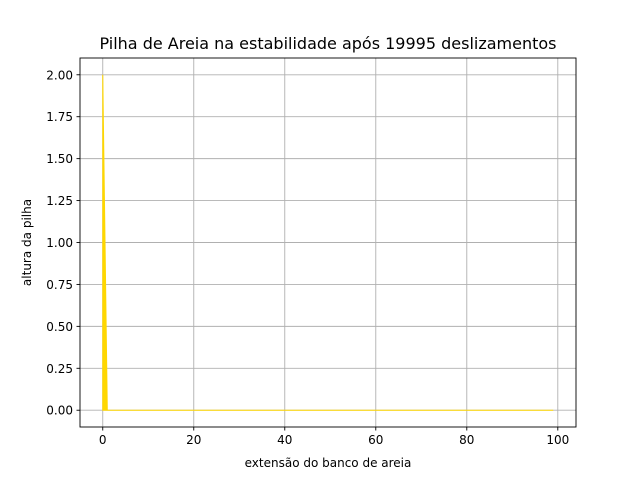 The width and height of the screenshot is (640, 480). What do you see at coordinates (59, 285) in the screenshot?
I see `y-tick-label: 0.75` at bounding box center [59, 285].